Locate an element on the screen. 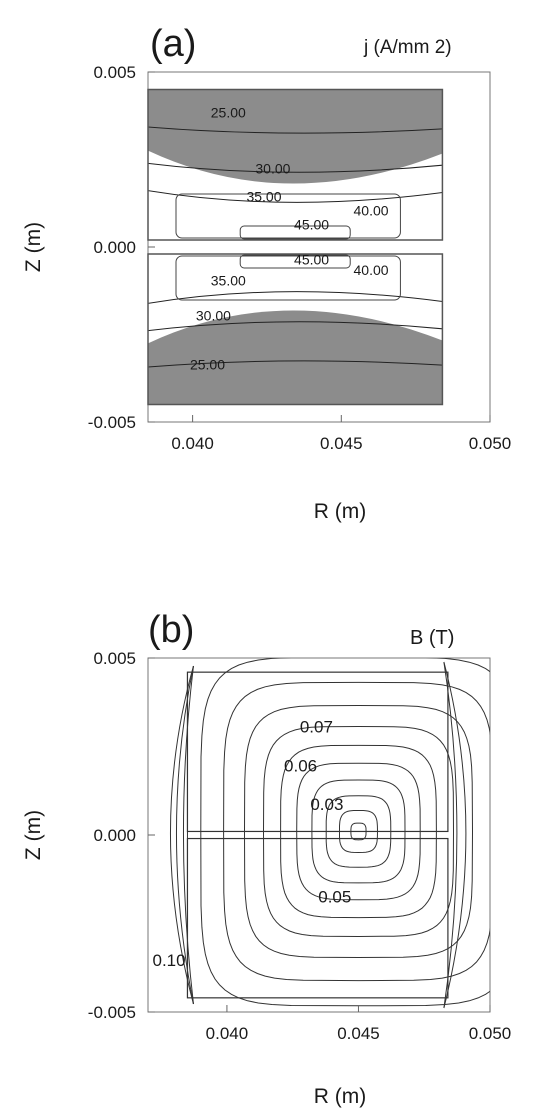 The width and height of the screenshot is (537, 1114). quantity-label: B (T) is located at coordinates (432, 638).